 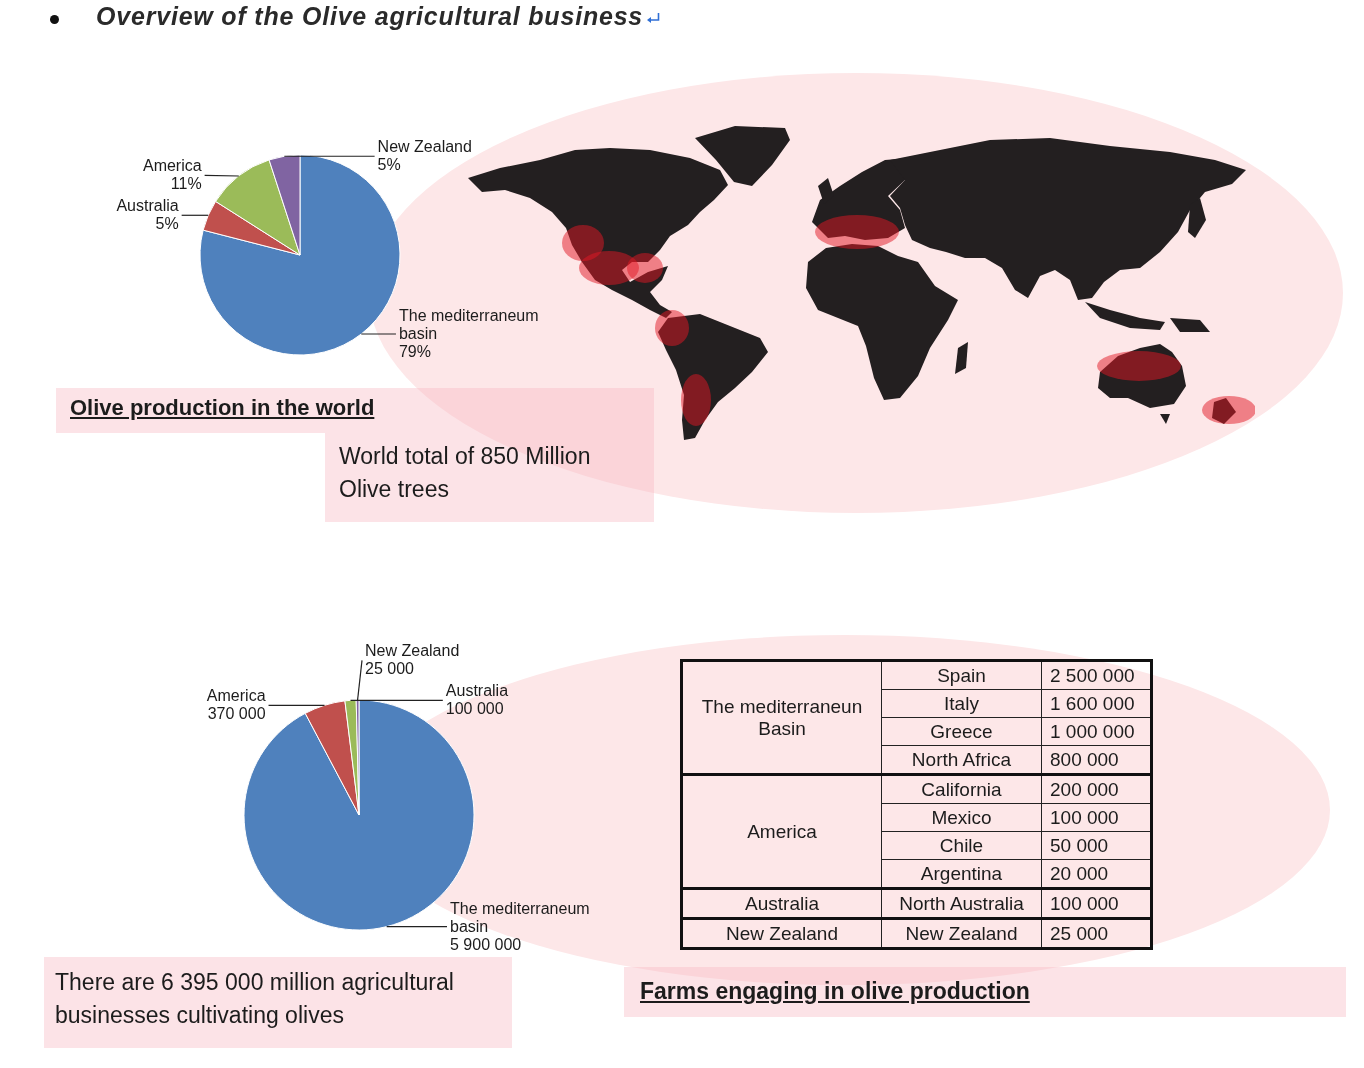 I want to click on text: Farms engaging in olive production, so click(x=835, y=991).